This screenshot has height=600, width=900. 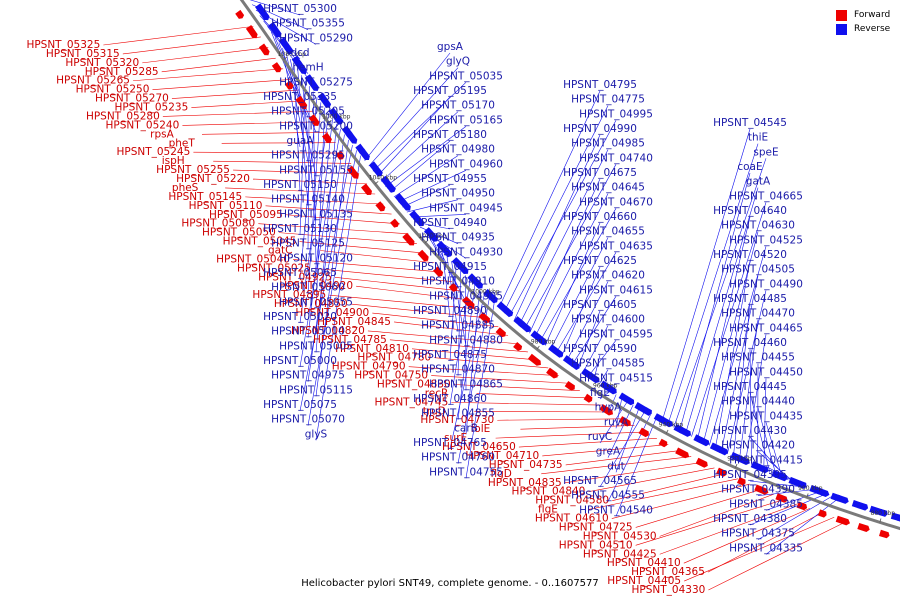 I want to click on reverse-gene-label: HPSNT_04605, so click(x=600, y=305).